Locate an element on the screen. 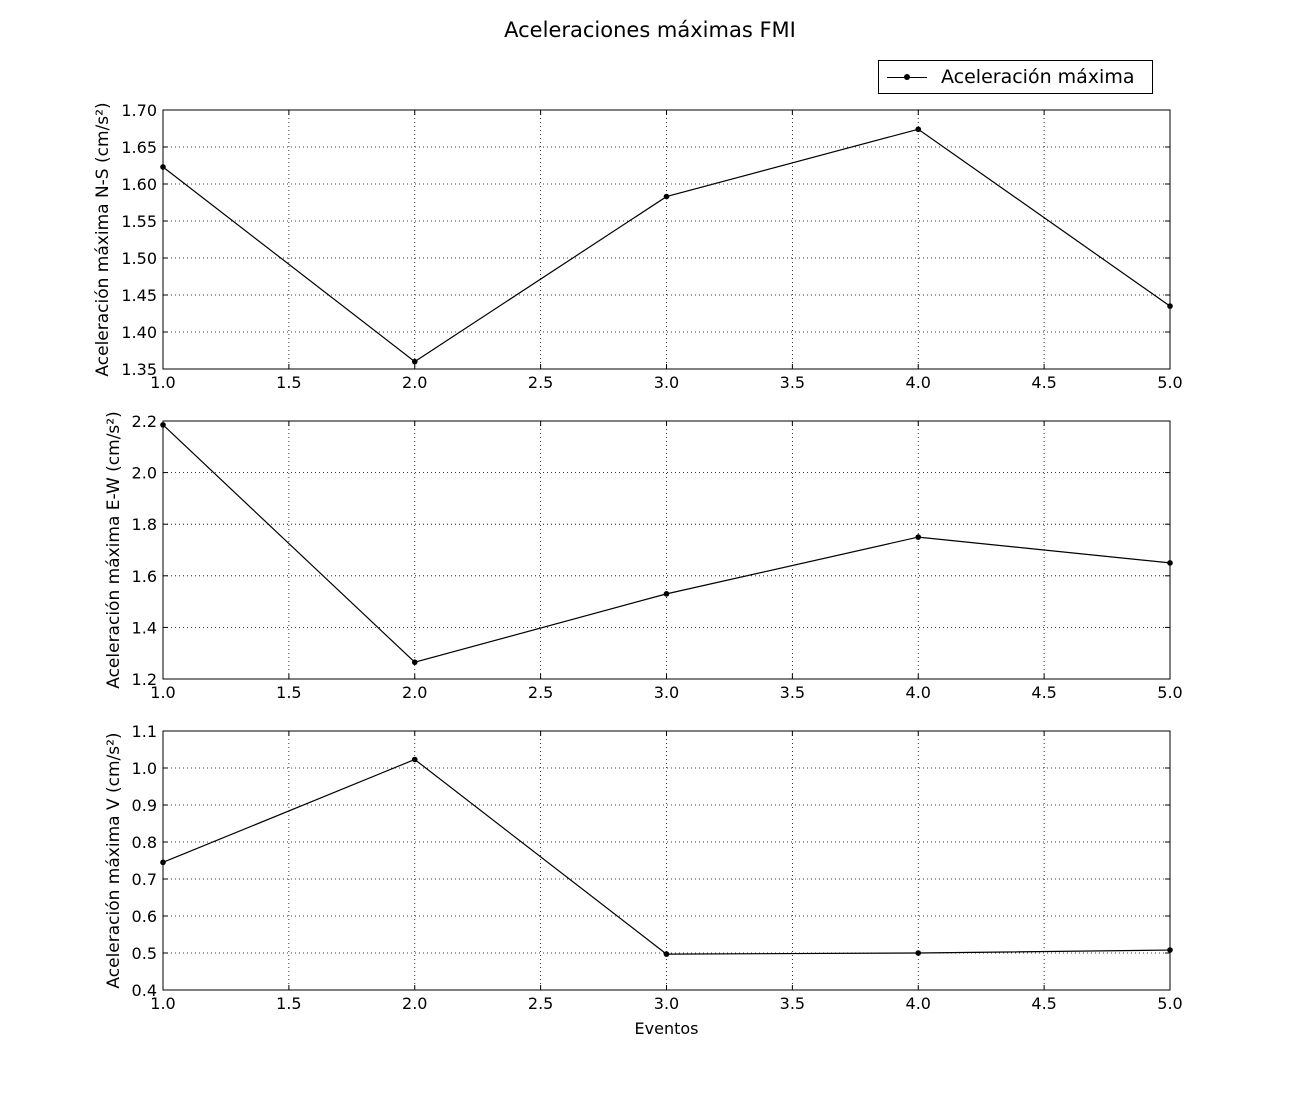  y-axis-label: Aceleración máxima V (cm/s²) is located at coordinates (114, 860).